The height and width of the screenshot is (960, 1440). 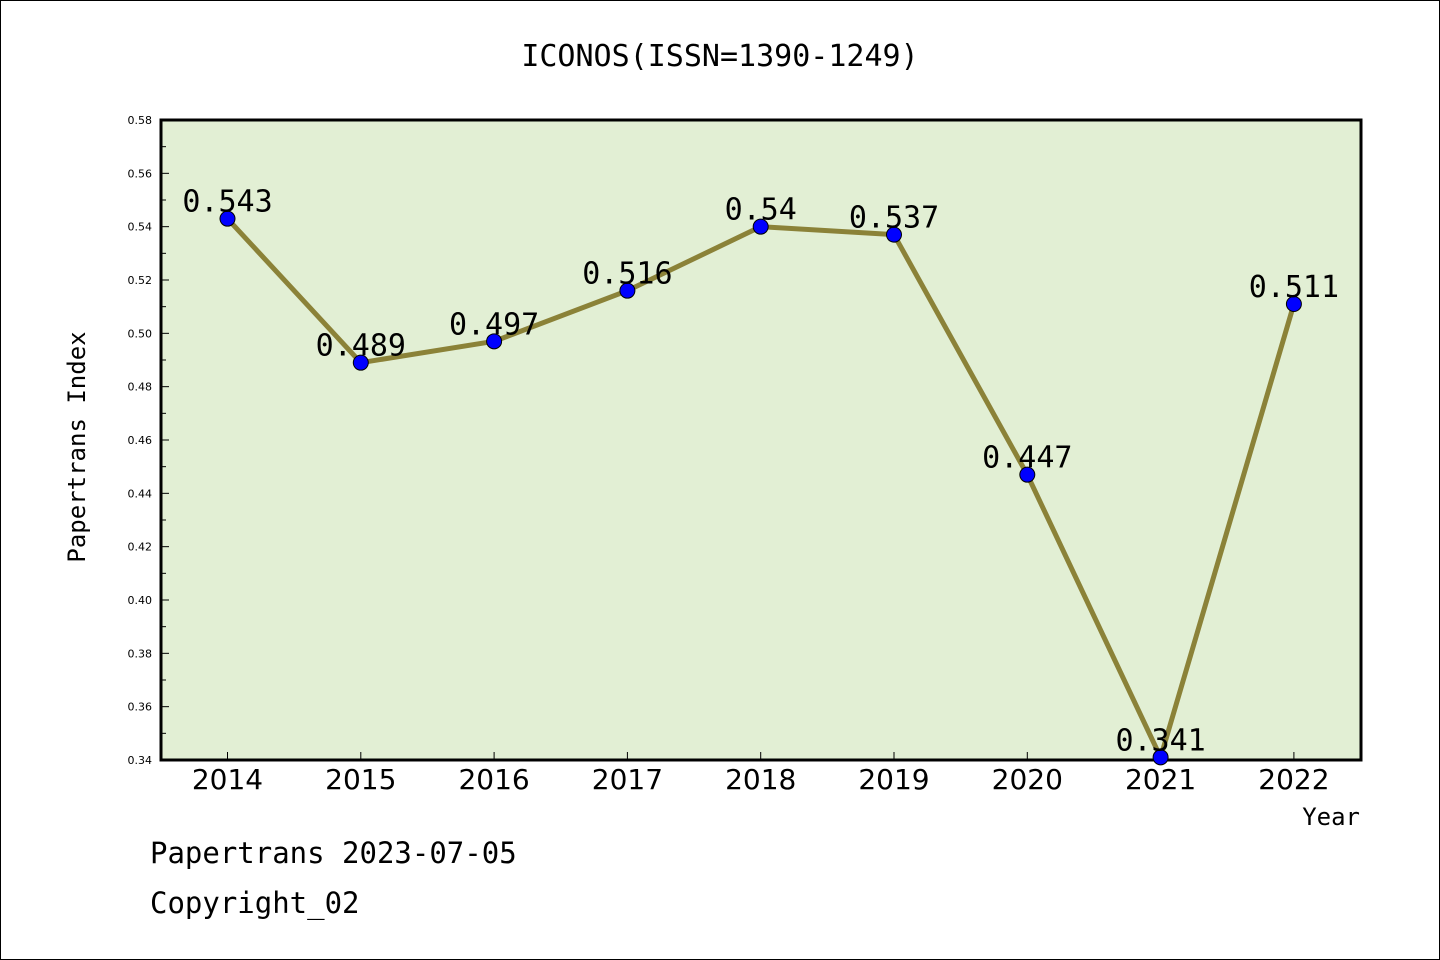 I want to click on x-tick-label: 2020, so click(x=1027, y=779).